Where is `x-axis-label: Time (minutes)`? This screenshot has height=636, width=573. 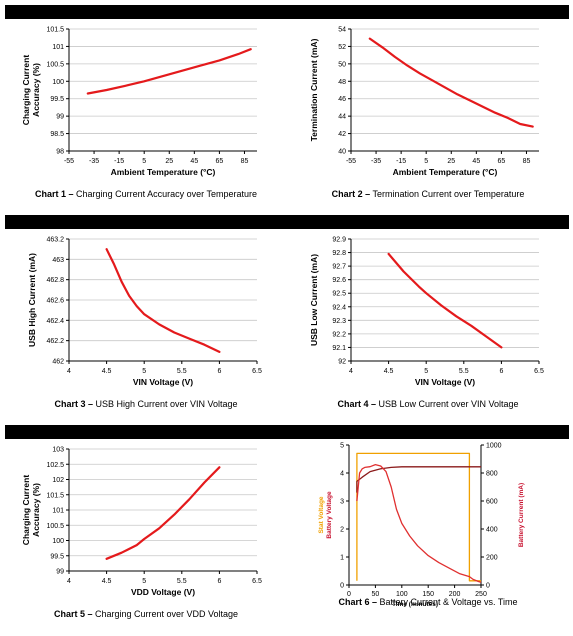
x-axis-label: Time (minutes) is located at coordinates (415, 604).